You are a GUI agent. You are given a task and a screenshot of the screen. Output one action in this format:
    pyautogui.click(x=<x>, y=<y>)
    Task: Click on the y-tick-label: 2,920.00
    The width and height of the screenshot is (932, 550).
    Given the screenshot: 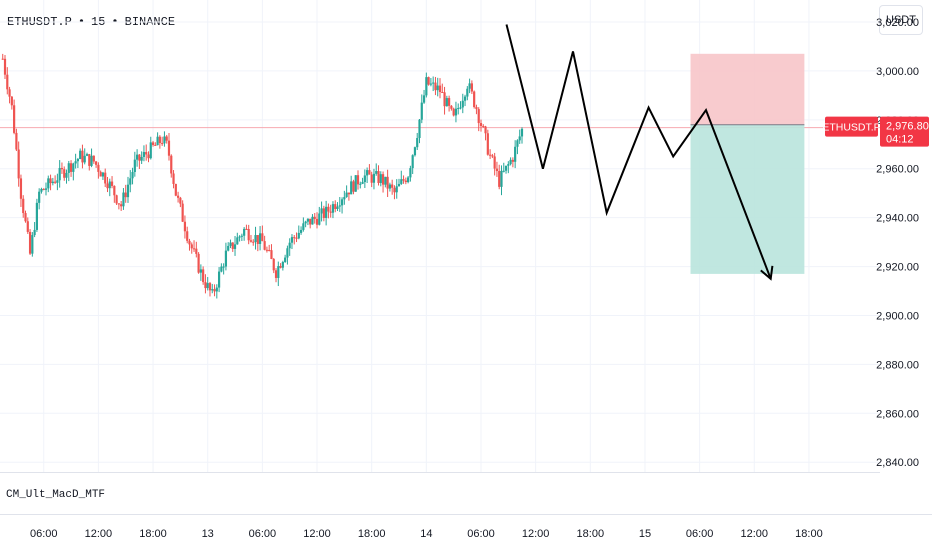 What is the action you would take?
    pyautogui.click(x=897, y=268)
    